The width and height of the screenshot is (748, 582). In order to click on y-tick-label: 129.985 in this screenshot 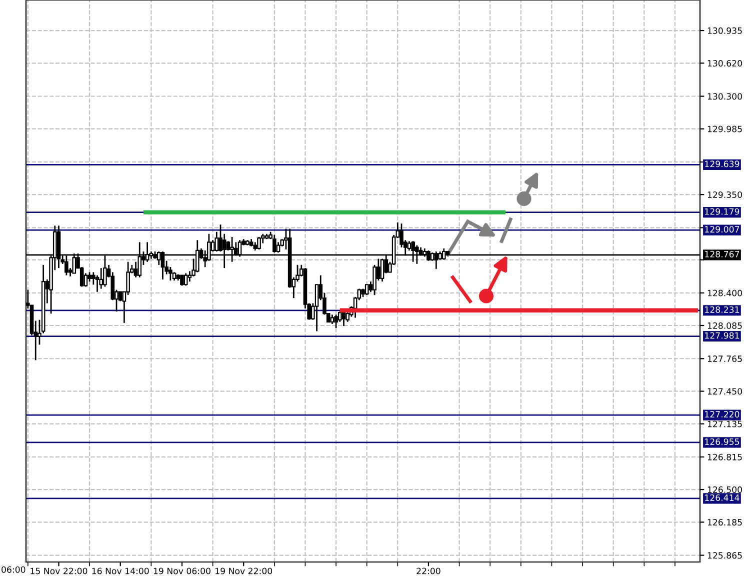, I will do `click(725, 129)`.